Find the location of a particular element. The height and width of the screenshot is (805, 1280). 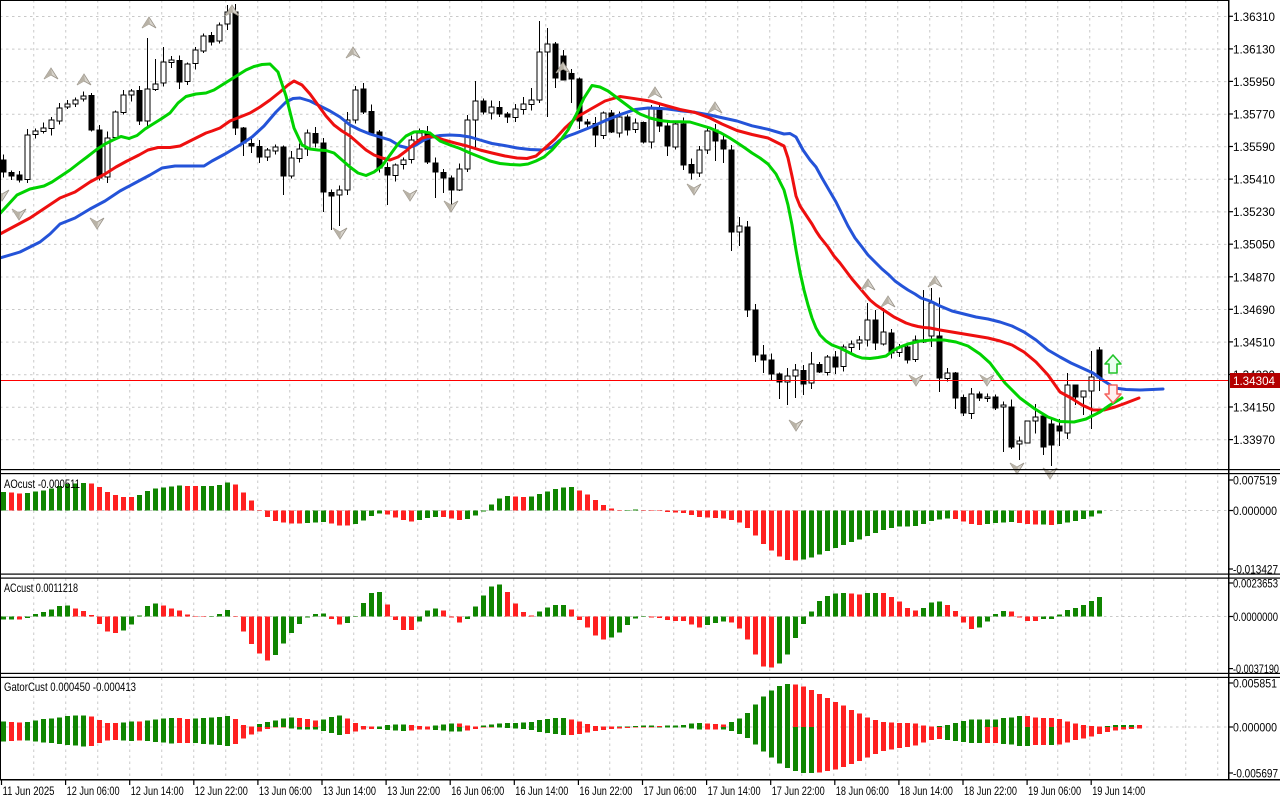

svg-text: GatorCust 0.000450 -0.000413 is located at coordinates (70, 687).